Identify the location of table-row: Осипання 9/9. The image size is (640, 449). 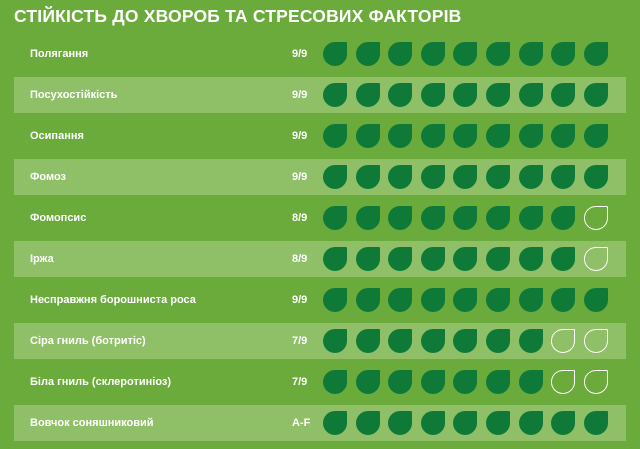
(320, 136).